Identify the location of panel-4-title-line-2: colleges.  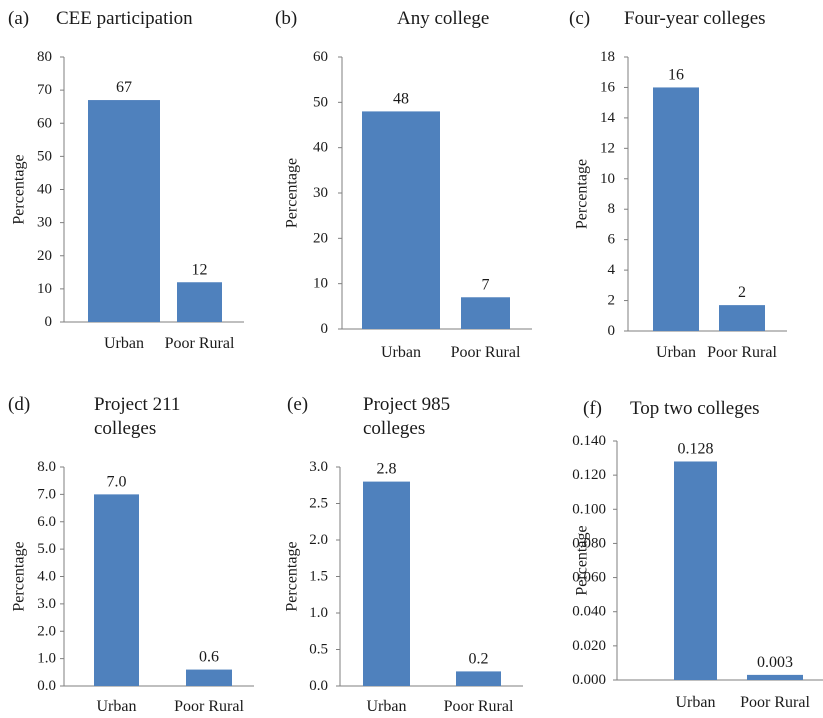
(125, 428).